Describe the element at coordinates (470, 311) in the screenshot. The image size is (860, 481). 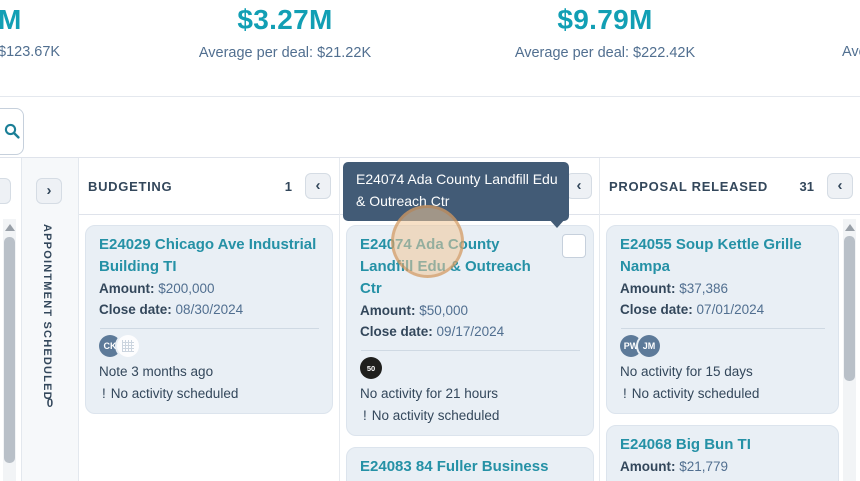
I see `deal-amount-line: Amount: $50,000` at that location.